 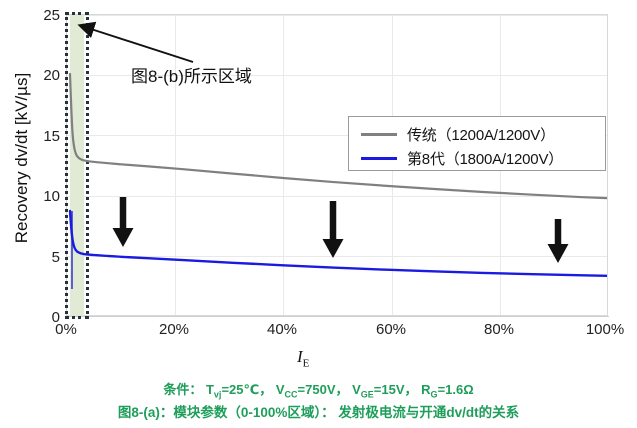 I want to click on caption-cond-rg-sub: G, so click(x=434, y=394).